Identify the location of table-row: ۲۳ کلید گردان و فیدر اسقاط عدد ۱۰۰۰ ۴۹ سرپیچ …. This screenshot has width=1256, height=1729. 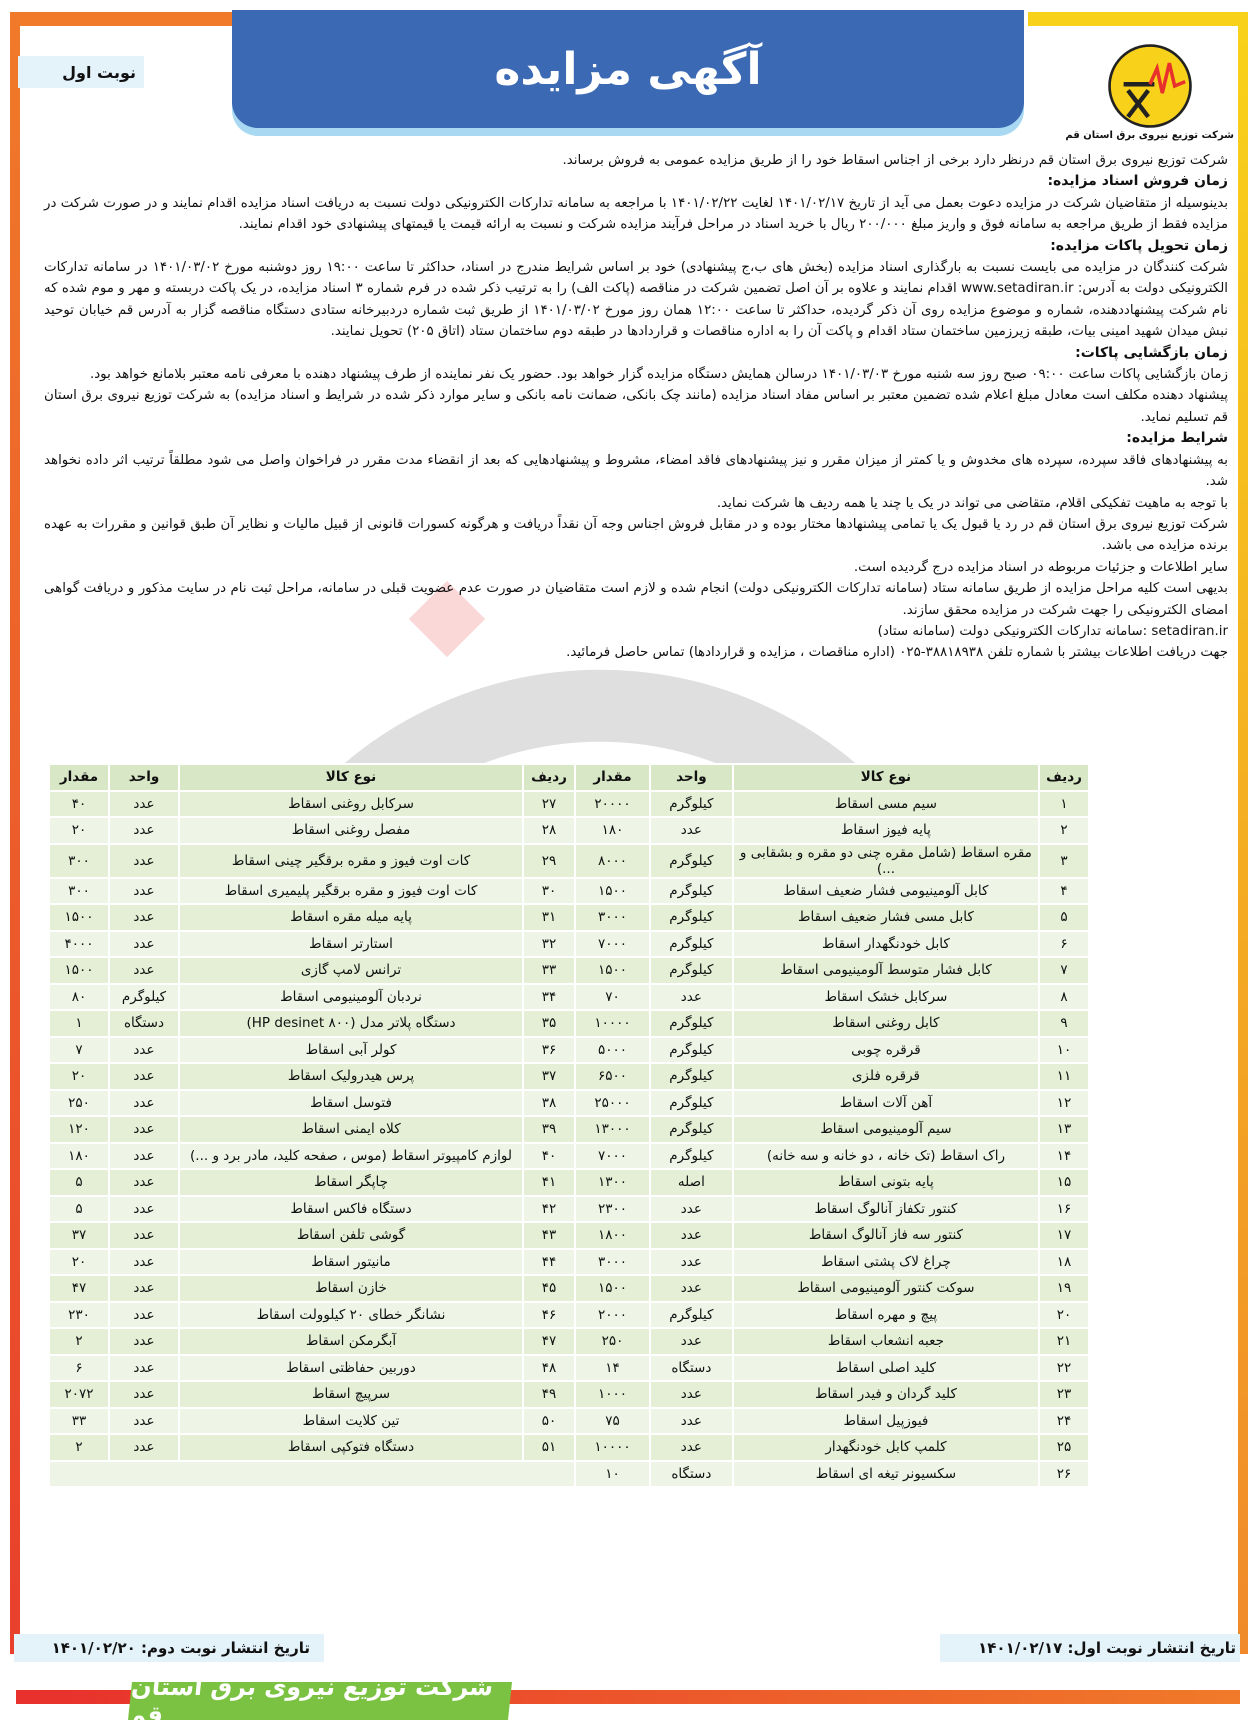
(568, 1394).